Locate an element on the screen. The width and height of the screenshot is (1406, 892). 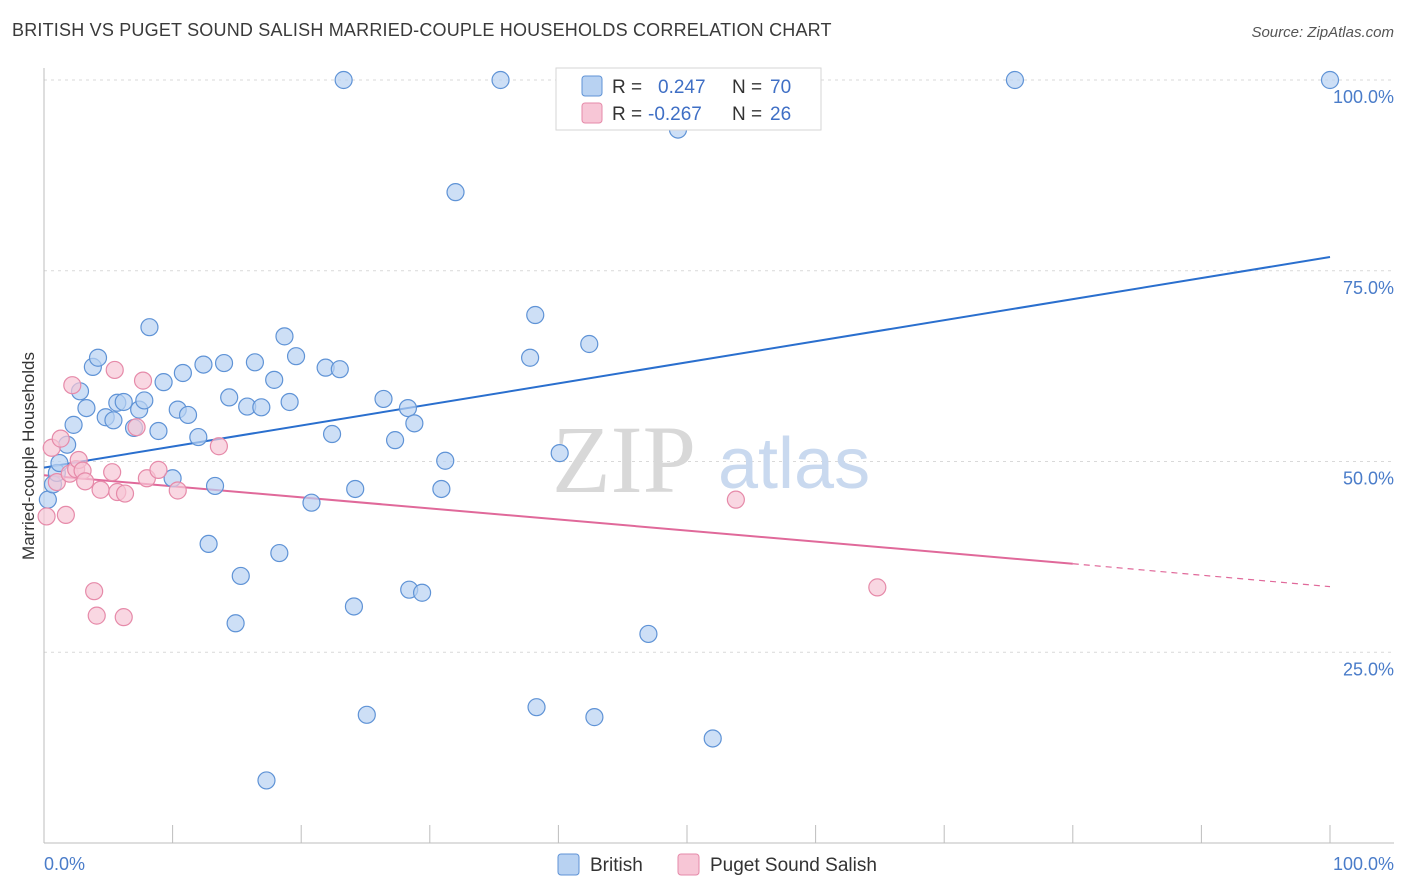
y-tick-label-2: 75.0% is located at coordinates (1368, 288).